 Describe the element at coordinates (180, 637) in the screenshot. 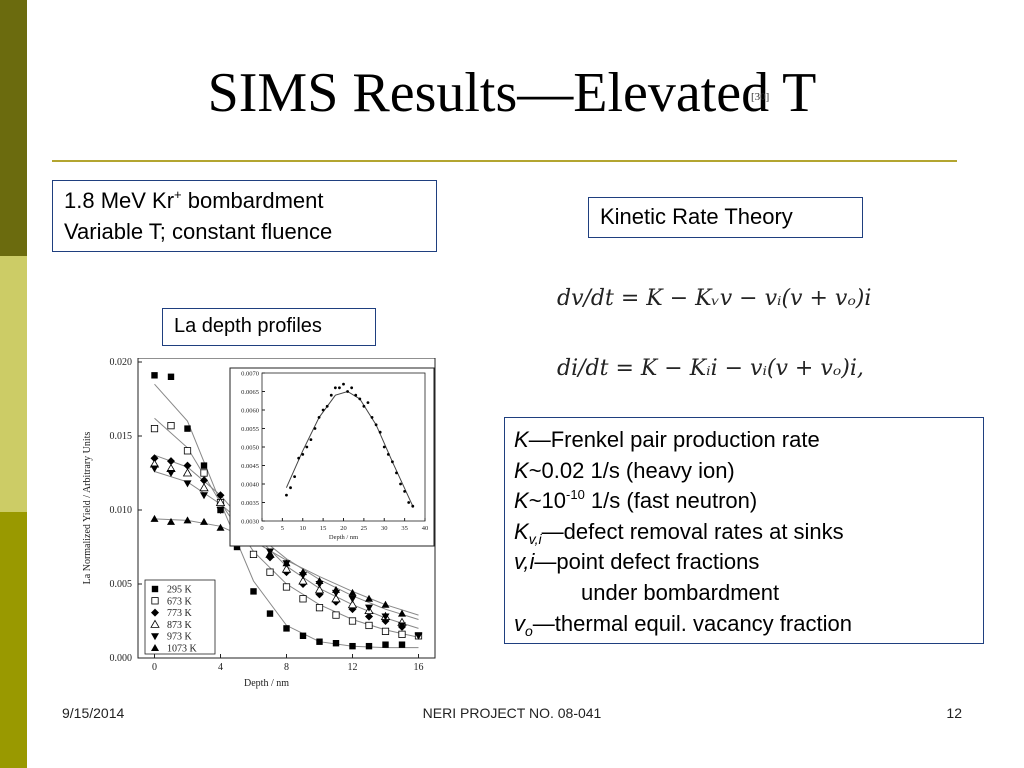

I see `legend-label: 973 K` at that location.